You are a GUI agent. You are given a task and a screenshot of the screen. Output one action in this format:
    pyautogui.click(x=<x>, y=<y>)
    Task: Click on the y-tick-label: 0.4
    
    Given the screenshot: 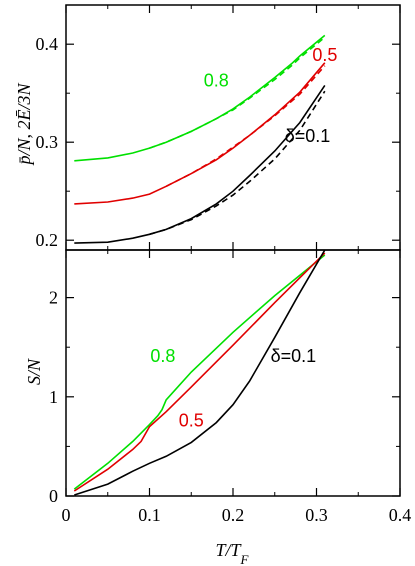 What is the action you would take?
    pyautogui.click(x=47, y=44)
    